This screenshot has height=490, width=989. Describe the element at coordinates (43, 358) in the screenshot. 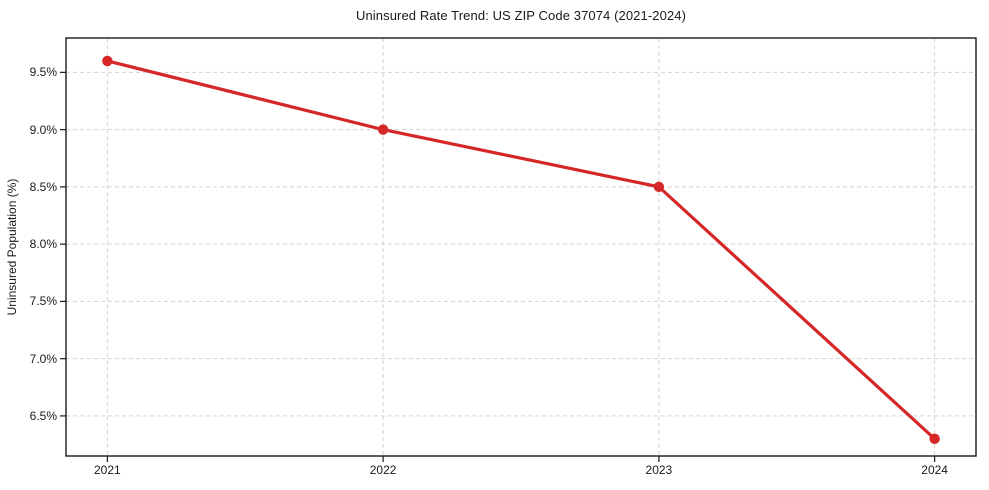

I see `y-tick-label: 7.0%` at that location.